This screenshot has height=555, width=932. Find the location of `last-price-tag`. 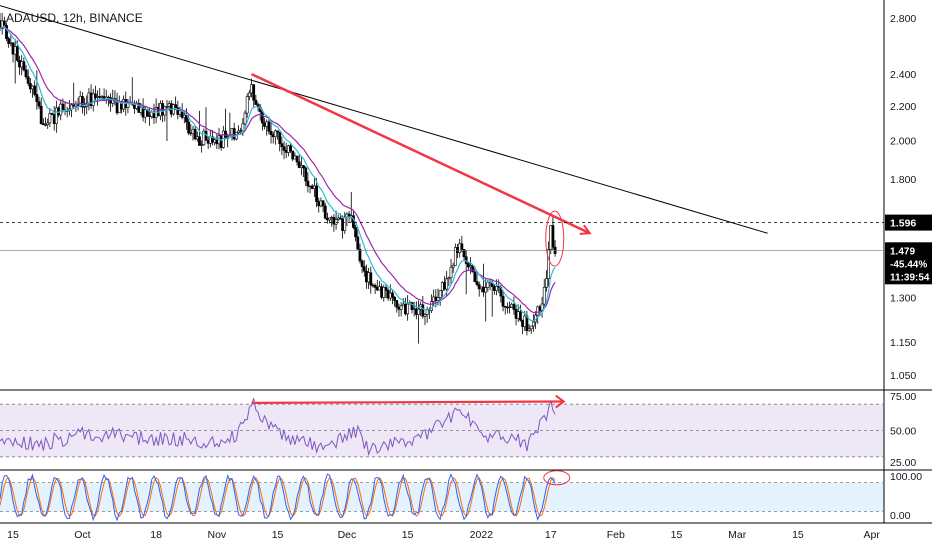

last-price-tag is located at coordinates (908, 263).